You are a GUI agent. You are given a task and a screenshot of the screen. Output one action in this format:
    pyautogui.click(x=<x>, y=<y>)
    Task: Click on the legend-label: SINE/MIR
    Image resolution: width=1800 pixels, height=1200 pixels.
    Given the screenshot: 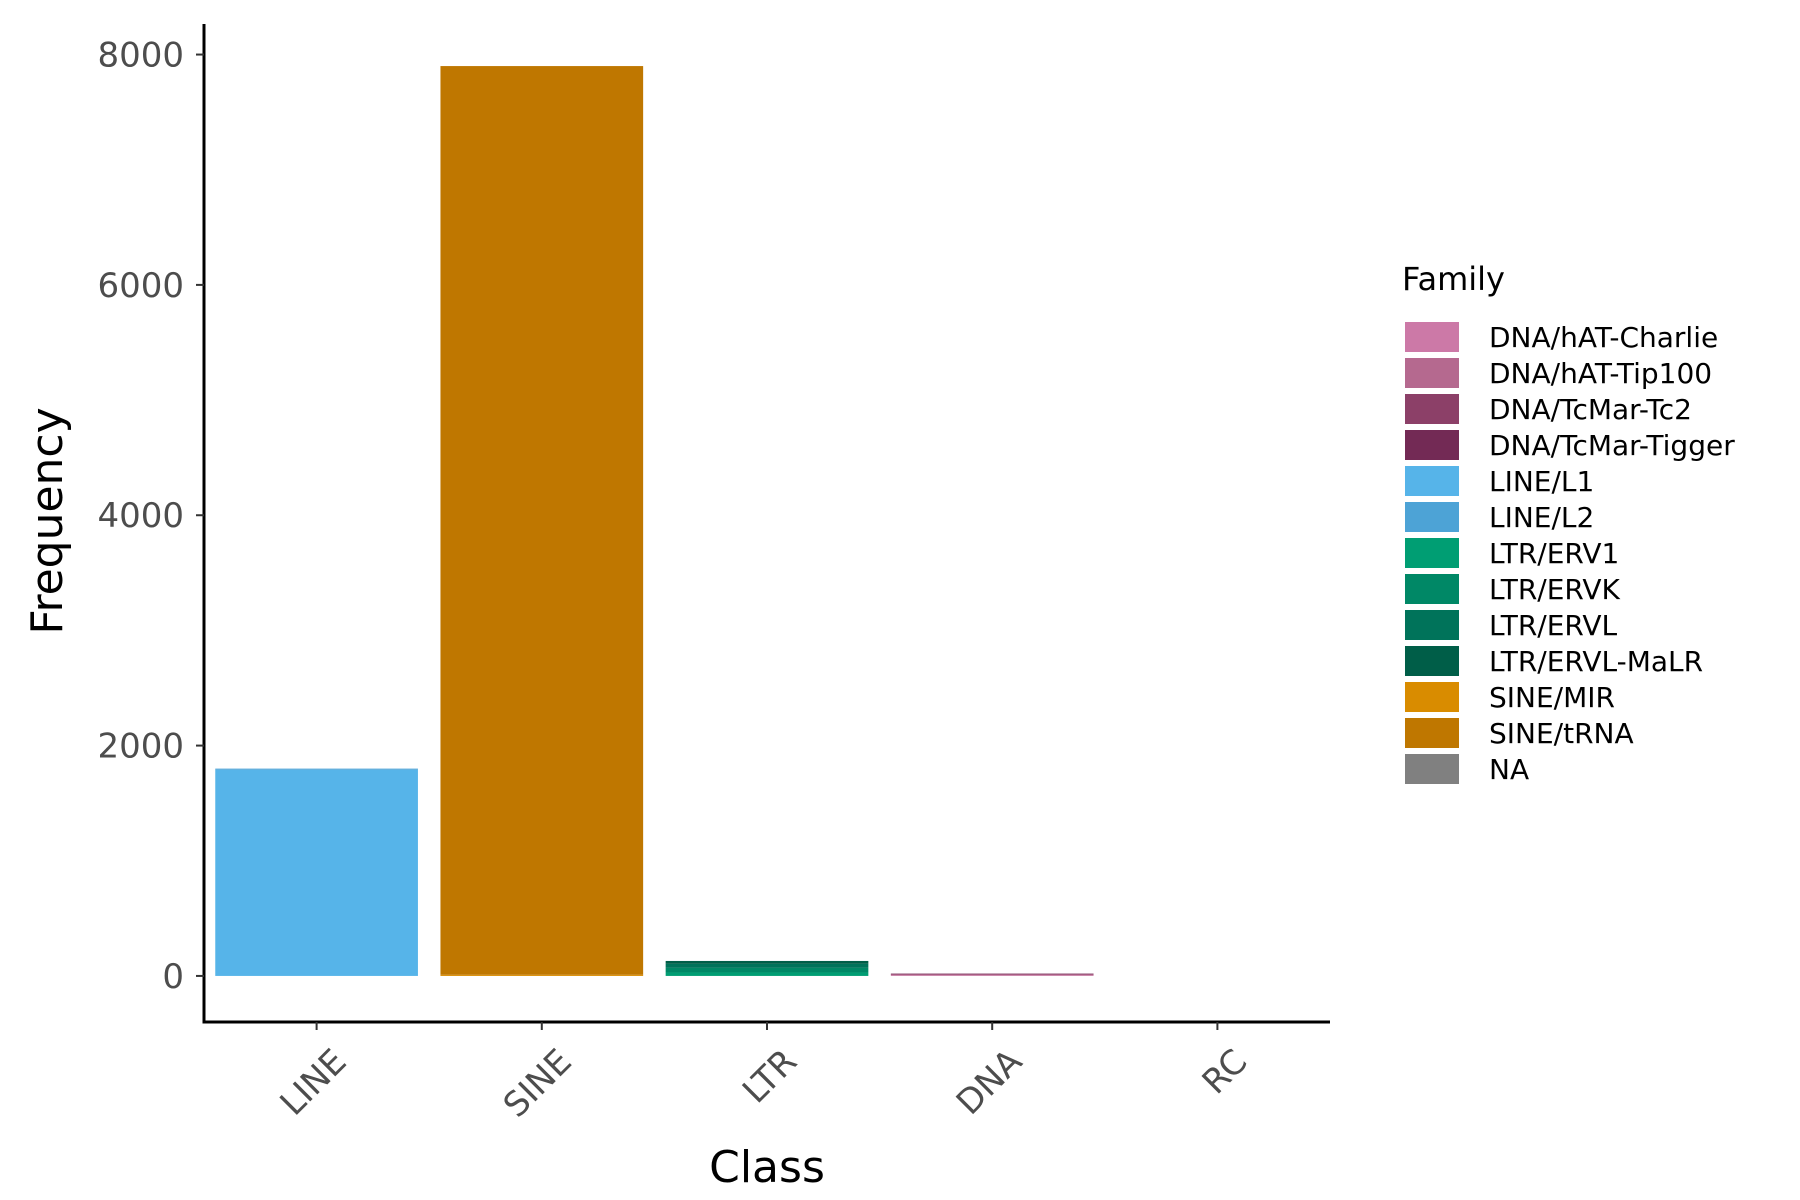 What is the action you would take?
    pyautogui.click(x=1552, y=697)
    